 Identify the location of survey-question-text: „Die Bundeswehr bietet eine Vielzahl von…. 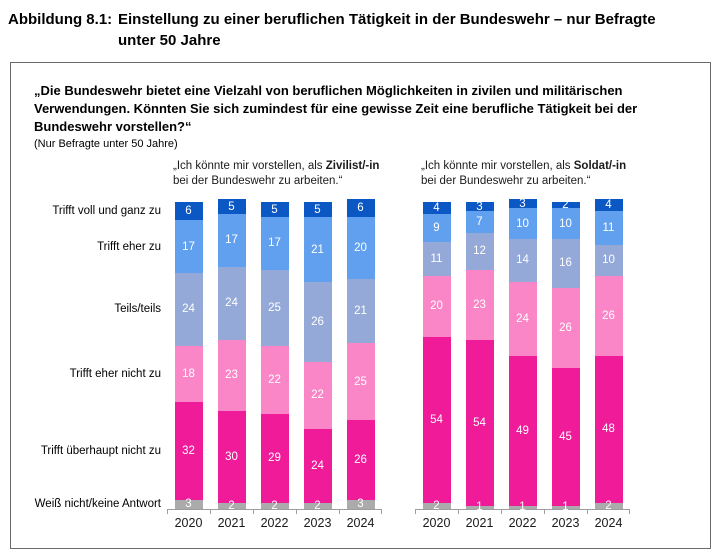
(336, 108).